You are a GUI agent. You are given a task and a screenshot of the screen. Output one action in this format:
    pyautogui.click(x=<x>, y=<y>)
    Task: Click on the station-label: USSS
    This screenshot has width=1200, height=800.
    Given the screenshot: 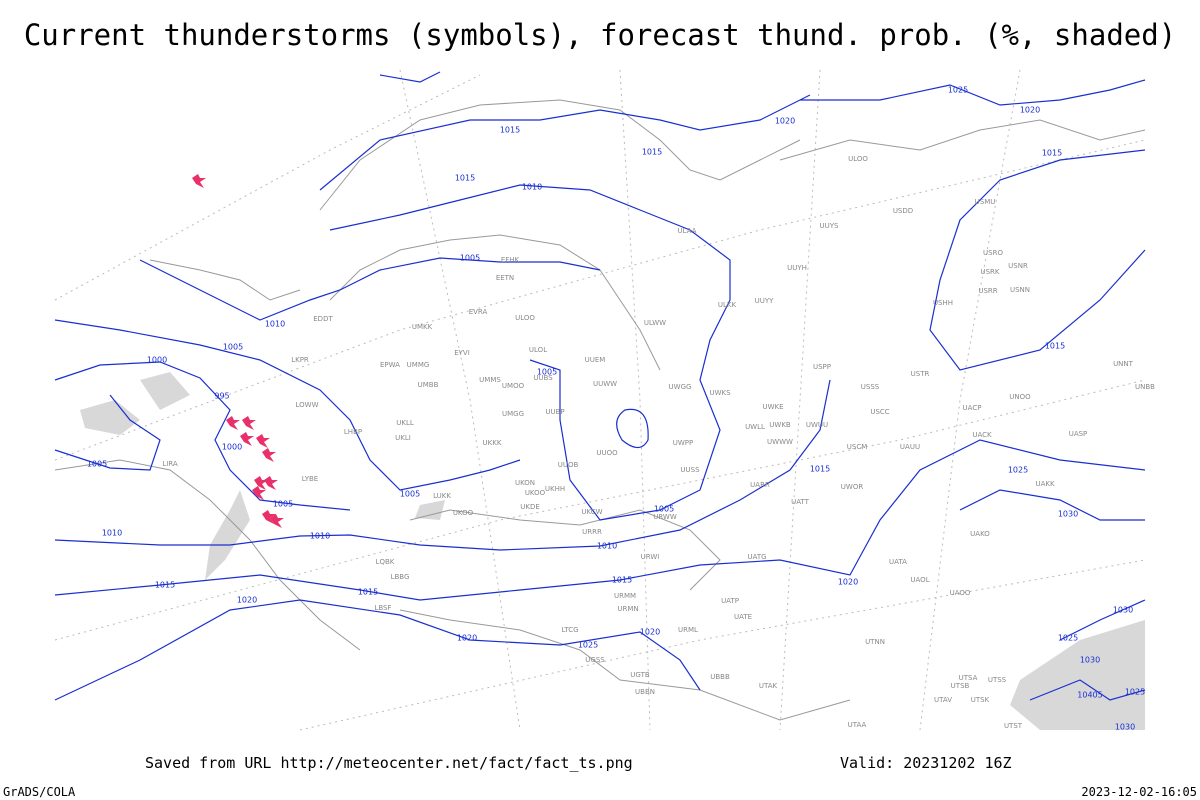 What is the action you would take?
    pyautogui.click(x=870, y=387)
    